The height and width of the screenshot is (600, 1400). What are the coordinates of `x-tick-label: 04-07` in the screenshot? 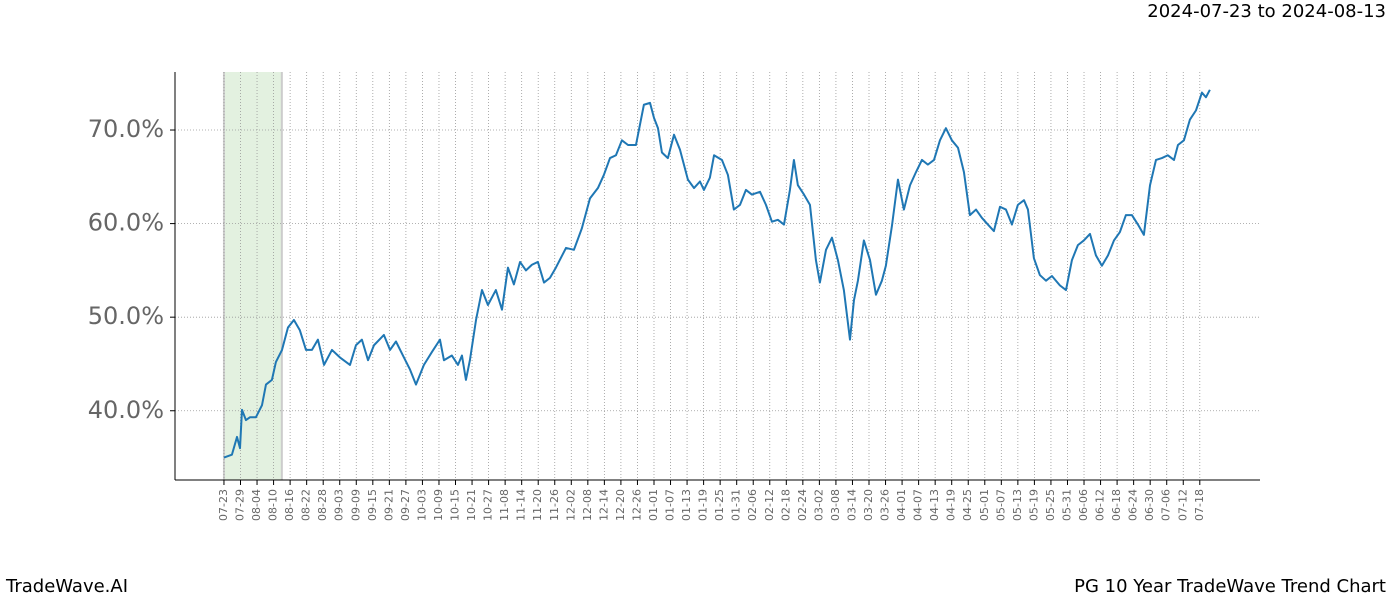 It's located at (918, 505).